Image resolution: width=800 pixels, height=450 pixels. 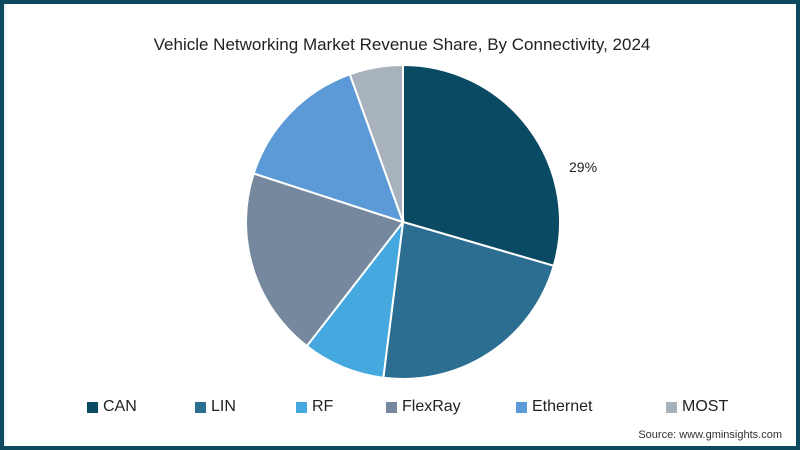 What do you see at coordinates (697, 407) in the screenshot?
I see `legend-item-most: MOST` at bounding box center [697, 407].